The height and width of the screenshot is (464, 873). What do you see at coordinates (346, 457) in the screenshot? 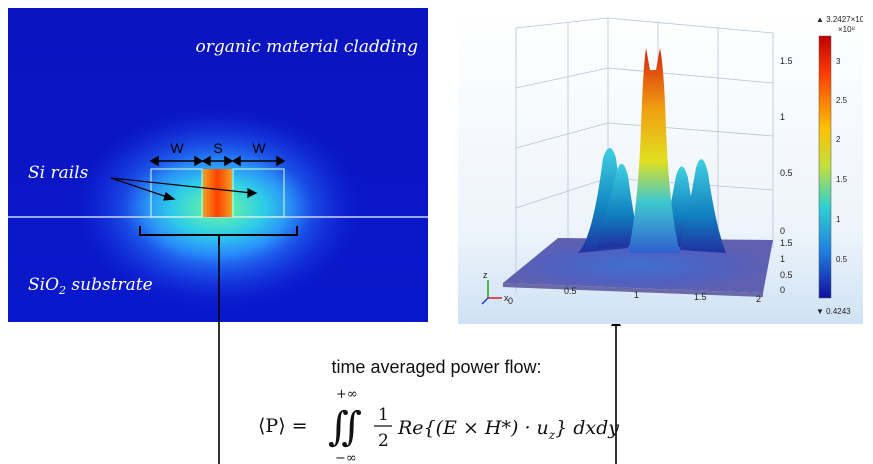
I see `lower-limit: −∞` at bounding box center [346, 457].